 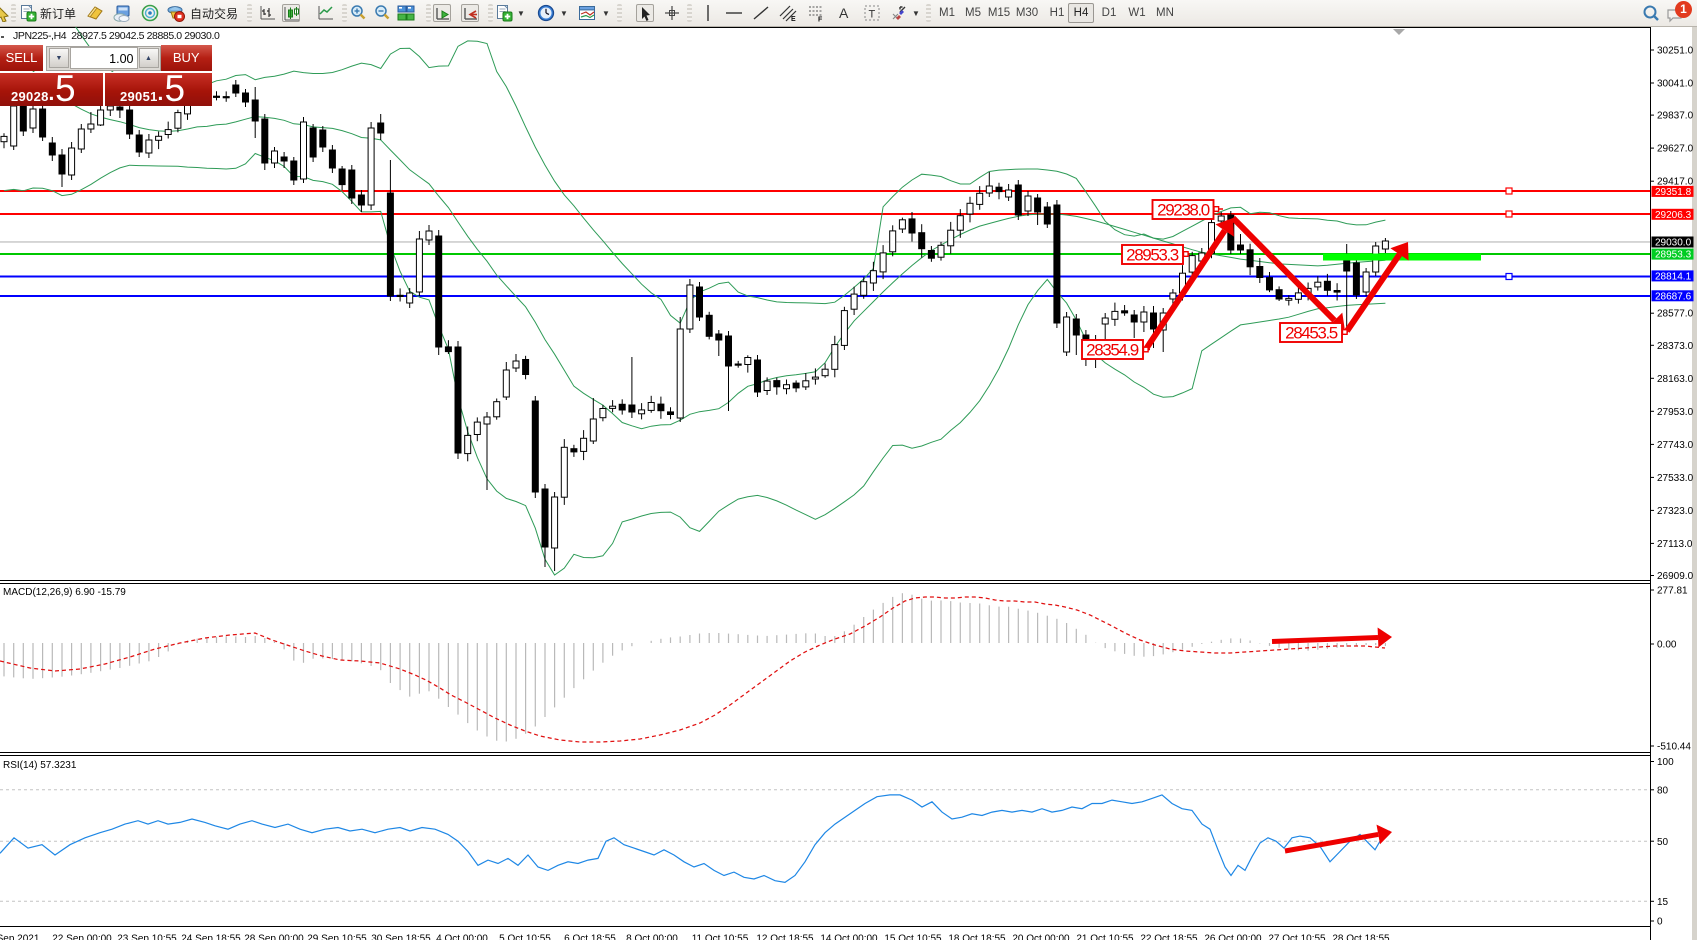 What do you see at coordinates (1673, 243) in the screenshot?
I see `svg-text: 29030.0` at bounding box center [1673, 243].